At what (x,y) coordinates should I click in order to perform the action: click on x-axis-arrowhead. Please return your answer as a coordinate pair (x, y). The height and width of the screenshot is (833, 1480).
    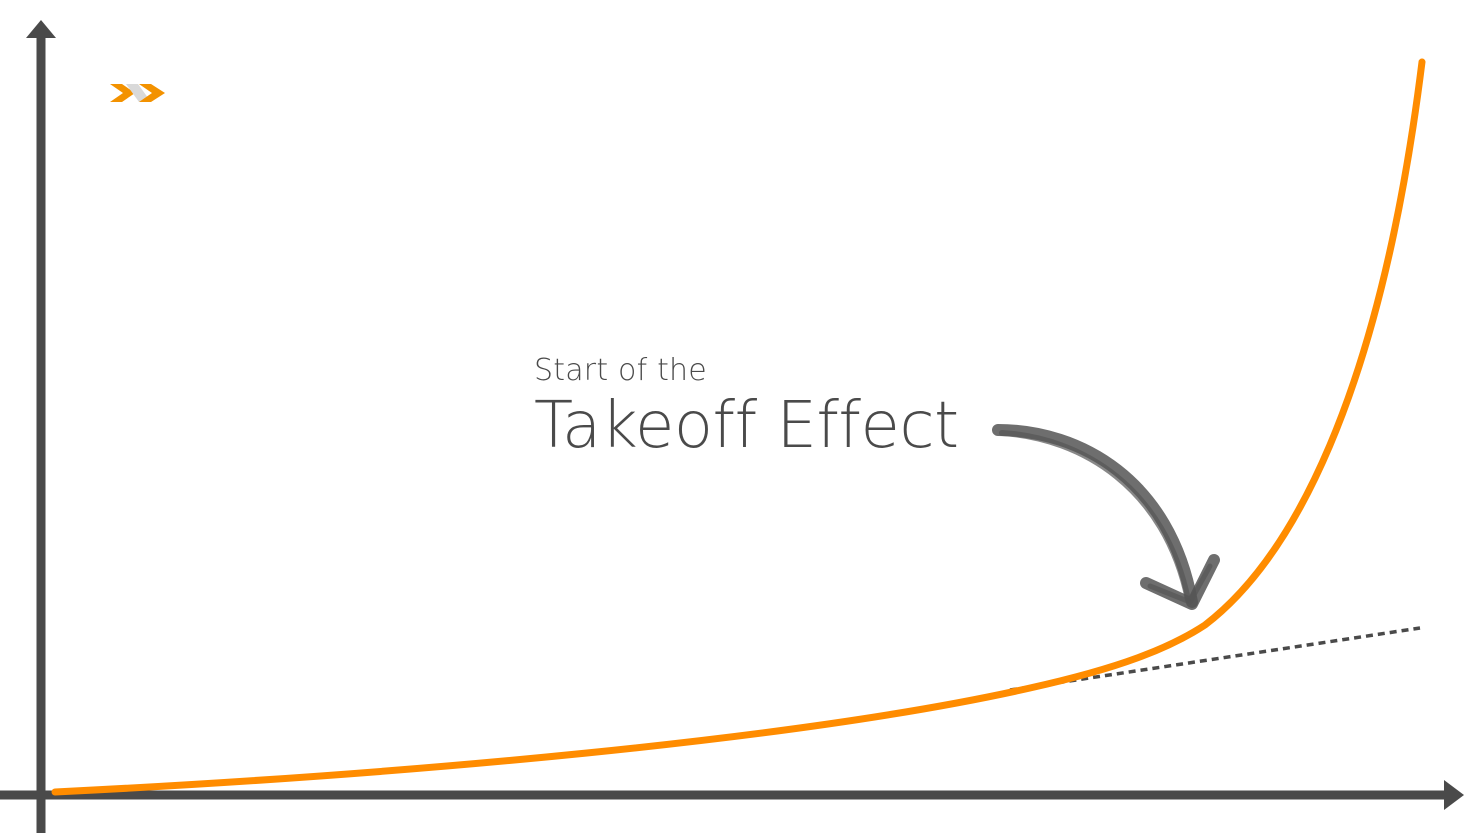
    Looking at the image, I should click on (1454, 795).